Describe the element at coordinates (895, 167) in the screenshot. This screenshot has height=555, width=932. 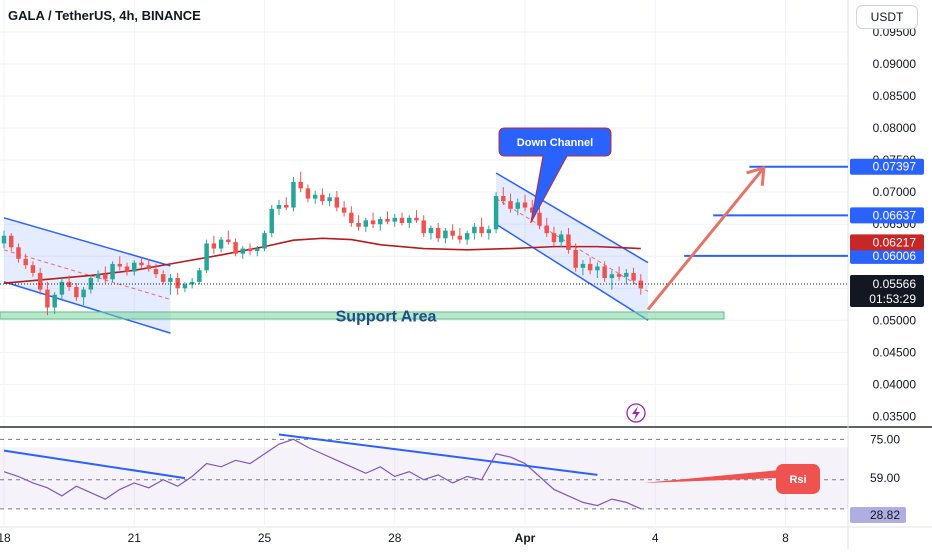
I see `target-price-label-text: 0.07397` at that location.